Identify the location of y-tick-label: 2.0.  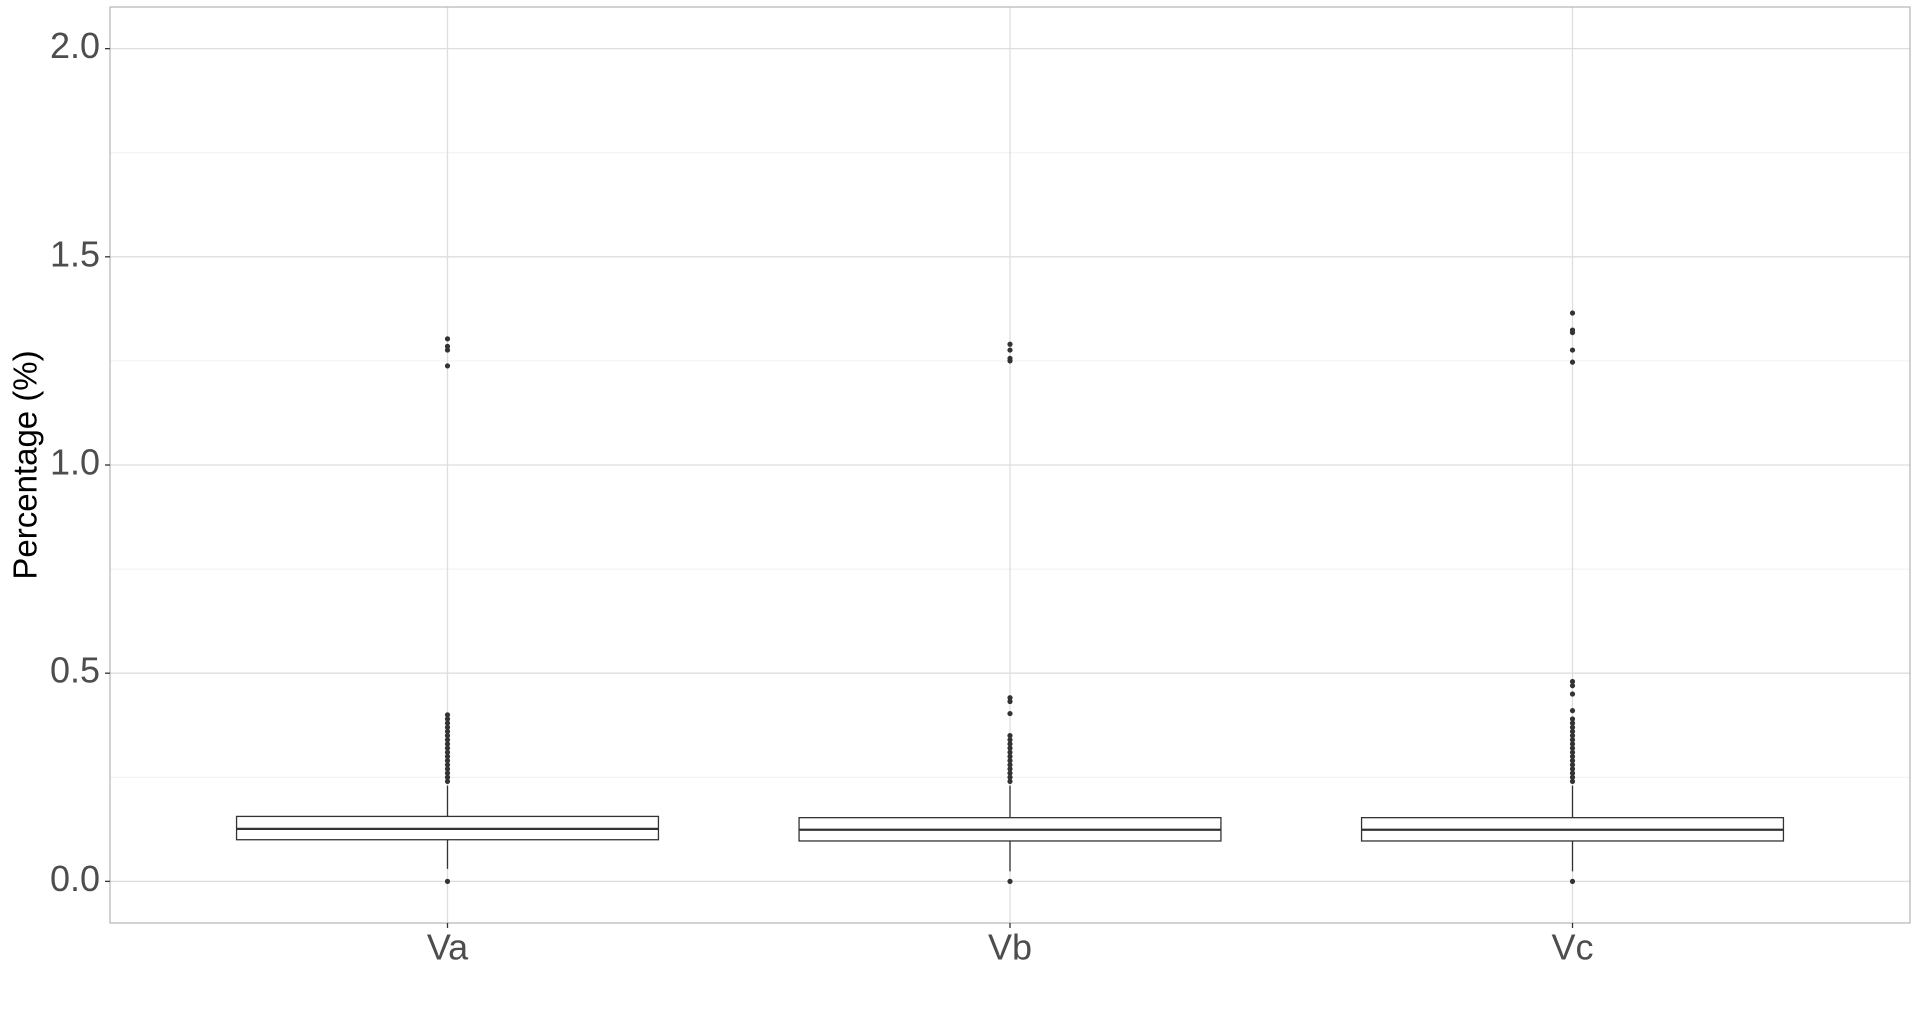
(75, 45).